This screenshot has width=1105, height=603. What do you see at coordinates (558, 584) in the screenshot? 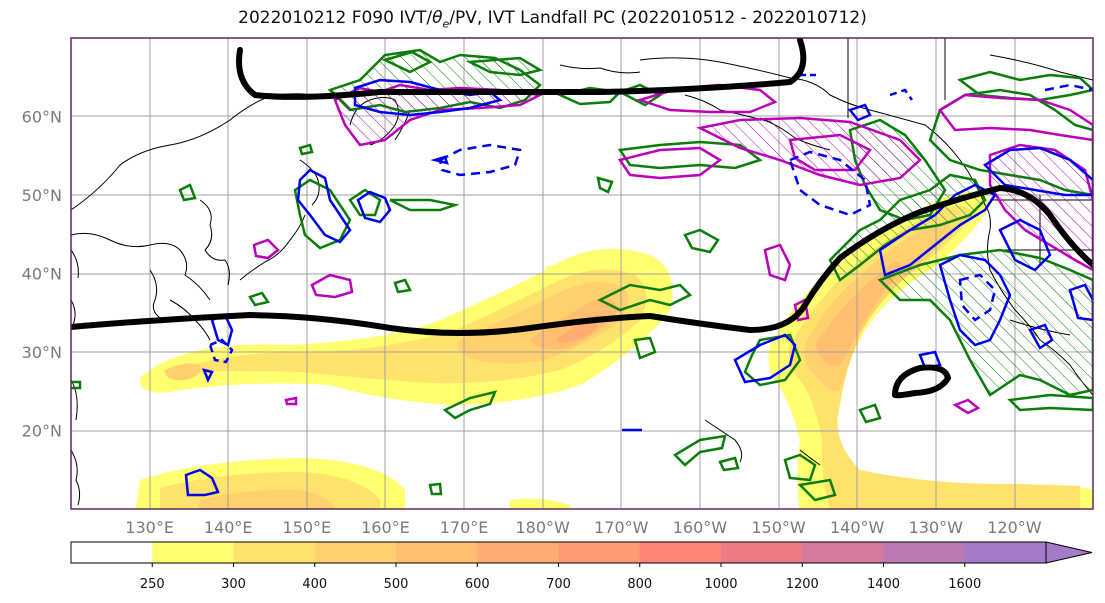
I see `colorbar-label-700: 700` at bounding box center [558, 584].